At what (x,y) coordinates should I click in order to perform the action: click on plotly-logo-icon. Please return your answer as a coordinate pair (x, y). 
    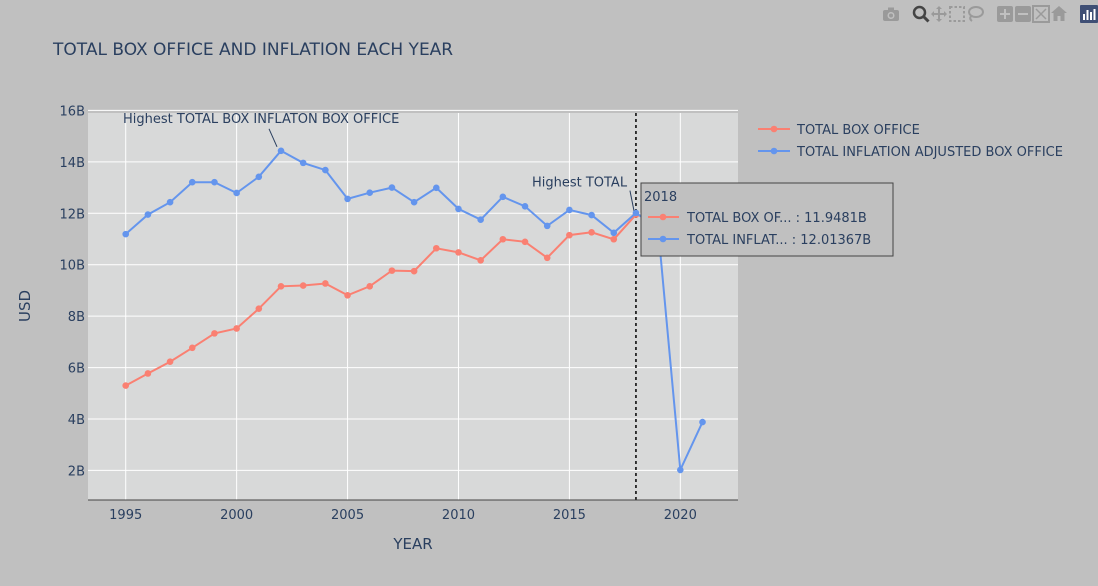
    Looking at the image, I should click on (1089, 14).